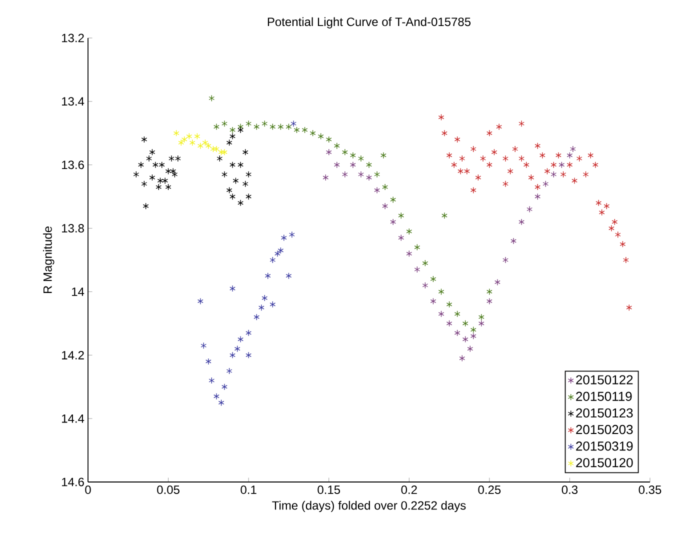 The width and height of the screenshot is (673, 537). Describe the element at coordinates (329, 490) in the screenshot. I see `x-tick-label: 0.15` at that location.